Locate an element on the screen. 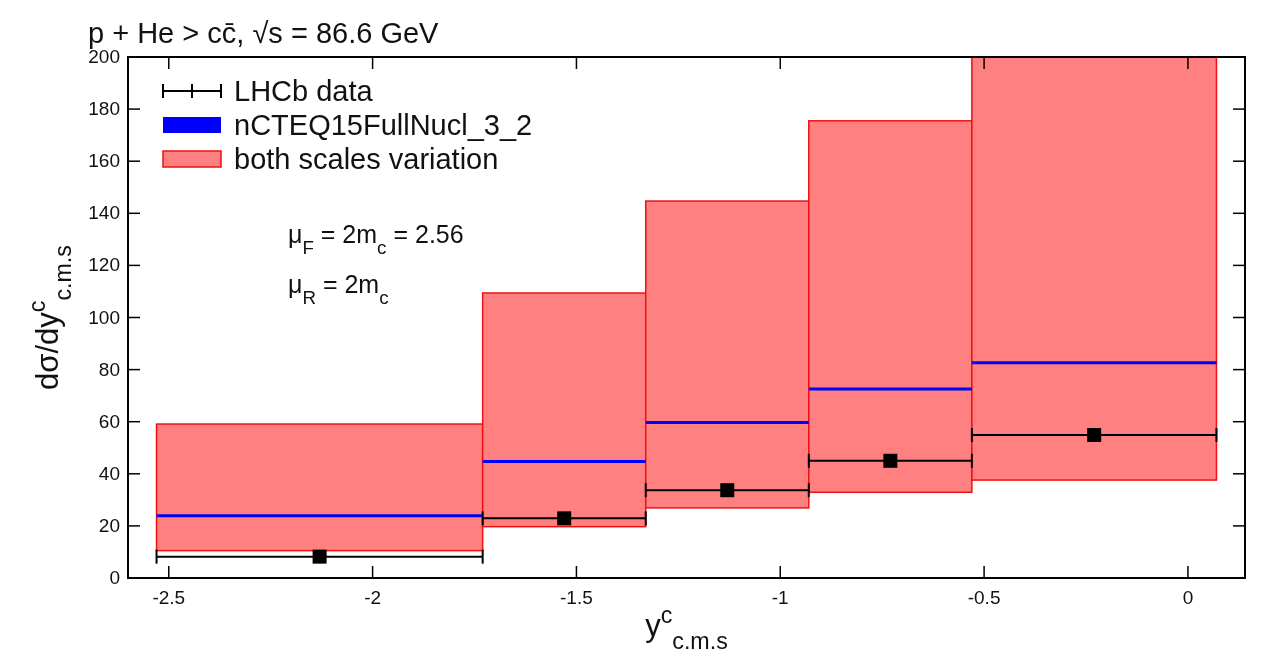 The height and width of the screenshot is (663, 1268). x-tick-label: -2 is located at coordinates (373, 597).